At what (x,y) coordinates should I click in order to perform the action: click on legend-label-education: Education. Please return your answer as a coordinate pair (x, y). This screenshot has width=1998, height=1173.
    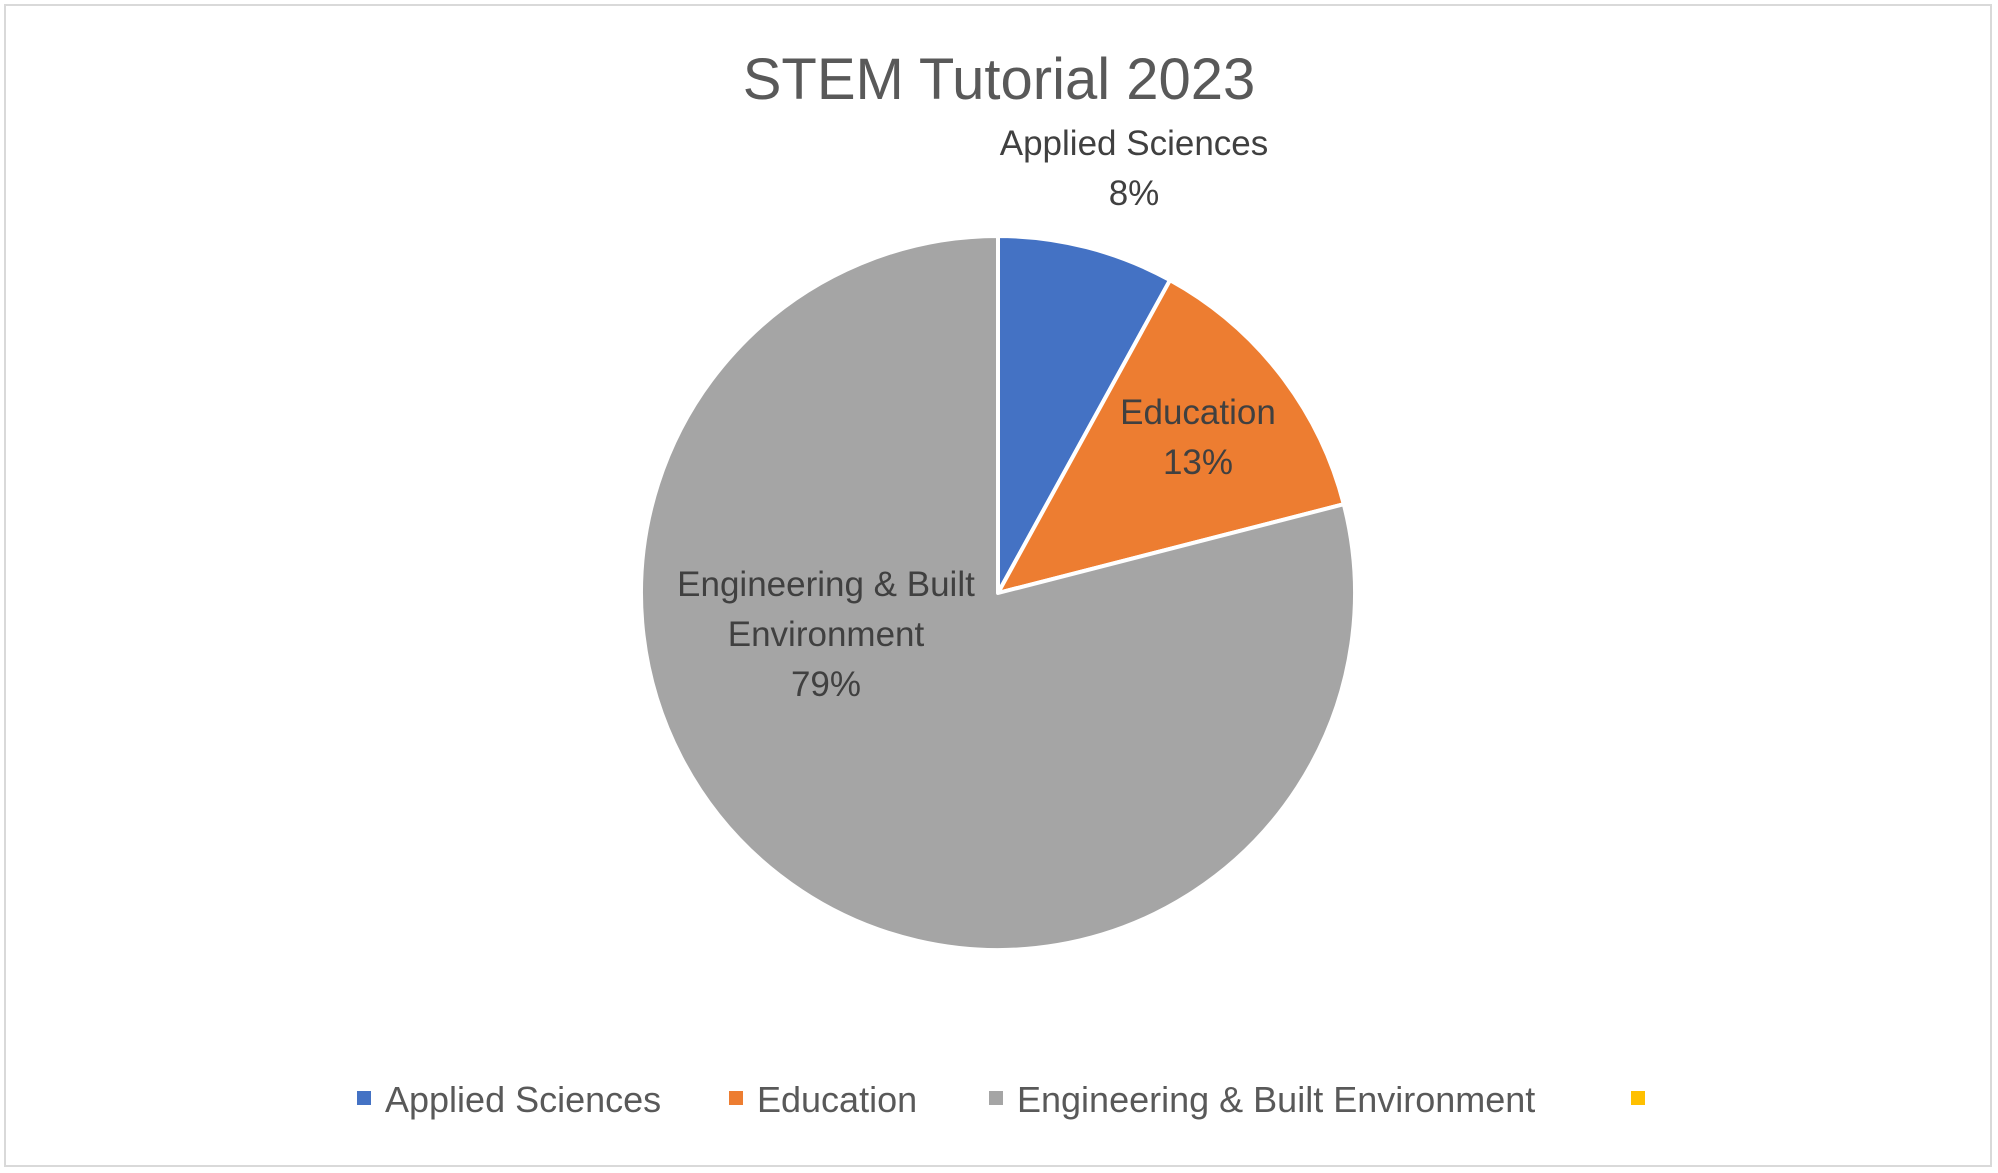
    Looking at the image, I should click on (837, 1099).